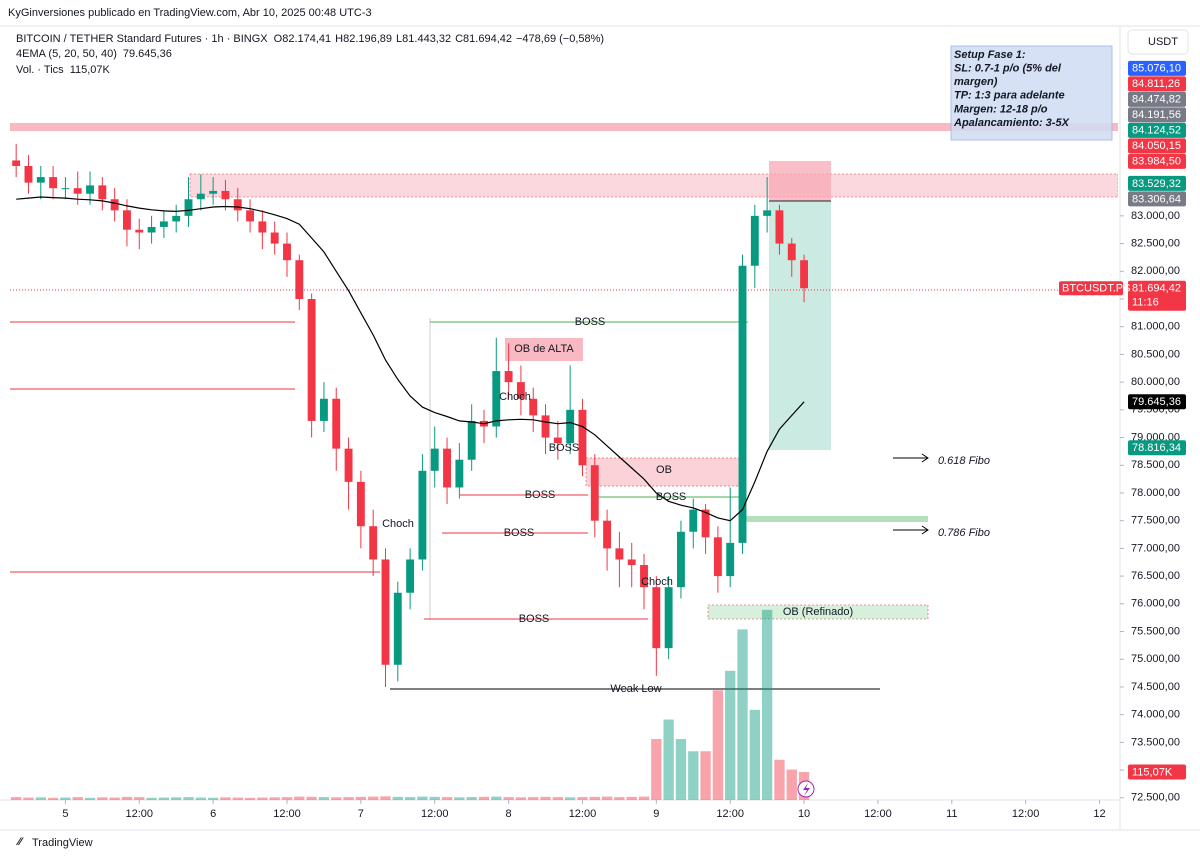 Image resolution: width=1200 pixels, height=859 pixels. I want to click on logo-mark: ⁄⁄, so click(19, 842).